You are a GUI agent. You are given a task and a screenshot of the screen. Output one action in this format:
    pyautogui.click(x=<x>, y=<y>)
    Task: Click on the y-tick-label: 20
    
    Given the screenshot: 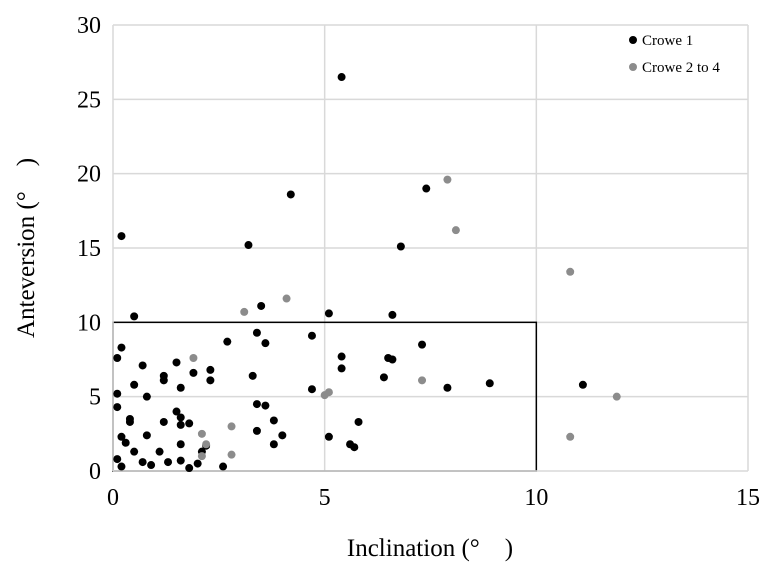 What is the action you would take?
    pyautogui.click(x=89, y=175)
    